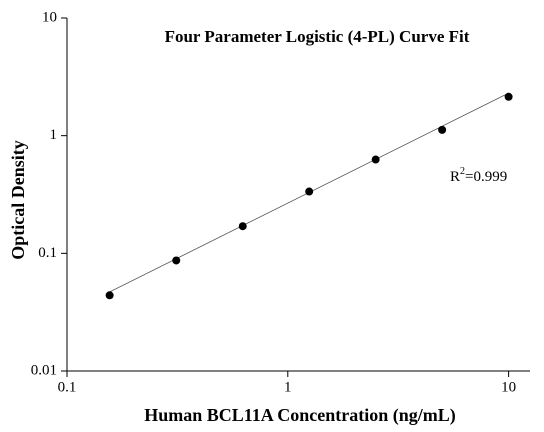  Describe the element at coordinates (44, 370) in the screenshot. I see `y-tick-label: 0.01` at that location.